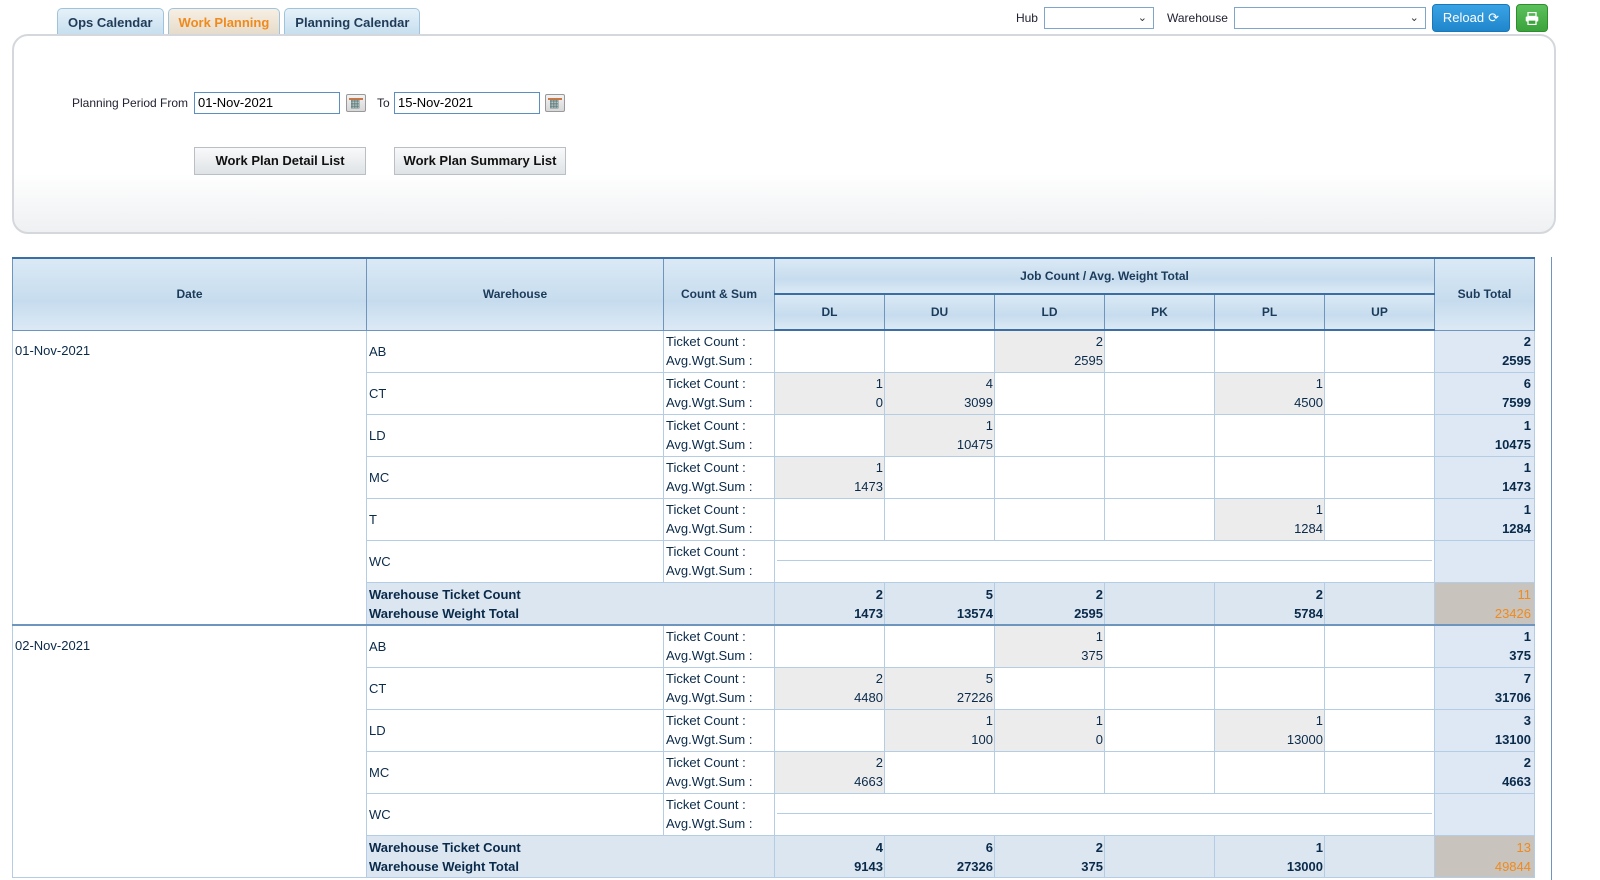 This screenshot has width=1600, height=880. I want to click on reload-label: Reload, so click(1463, 17).